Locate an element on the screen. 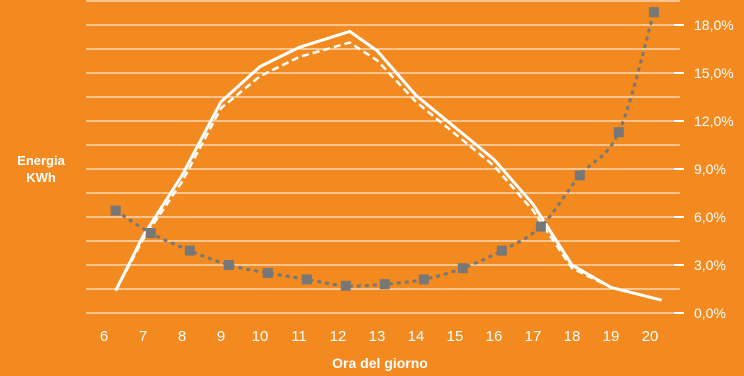 This screenshot has width=744, height=376. y-tick-label: 0,0% is located at coordinates (710, 313).